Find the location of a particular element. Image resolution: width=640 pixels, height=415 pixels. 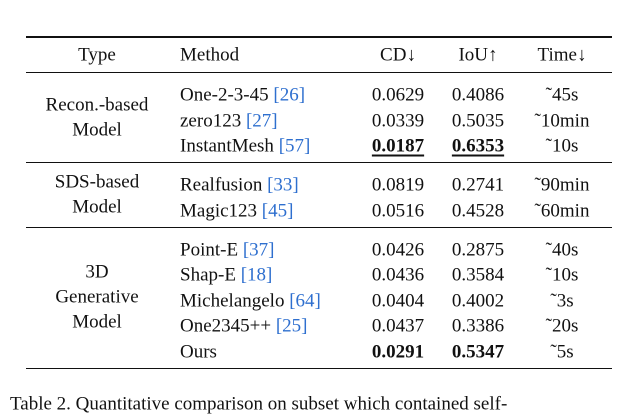

iou-cell: 0.4002 is located at coordinates (478, 300).